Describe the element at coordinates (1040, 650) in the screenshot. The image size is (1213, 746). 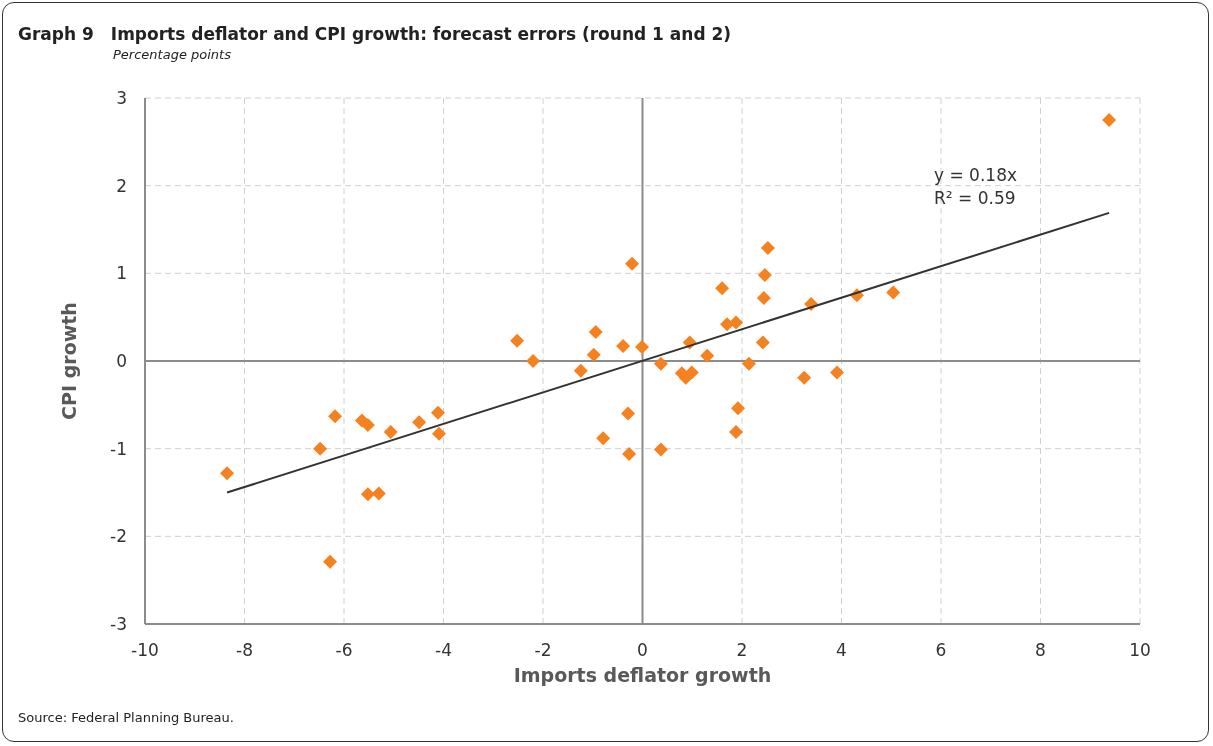
I see `x-tick-label: 8` at that location.